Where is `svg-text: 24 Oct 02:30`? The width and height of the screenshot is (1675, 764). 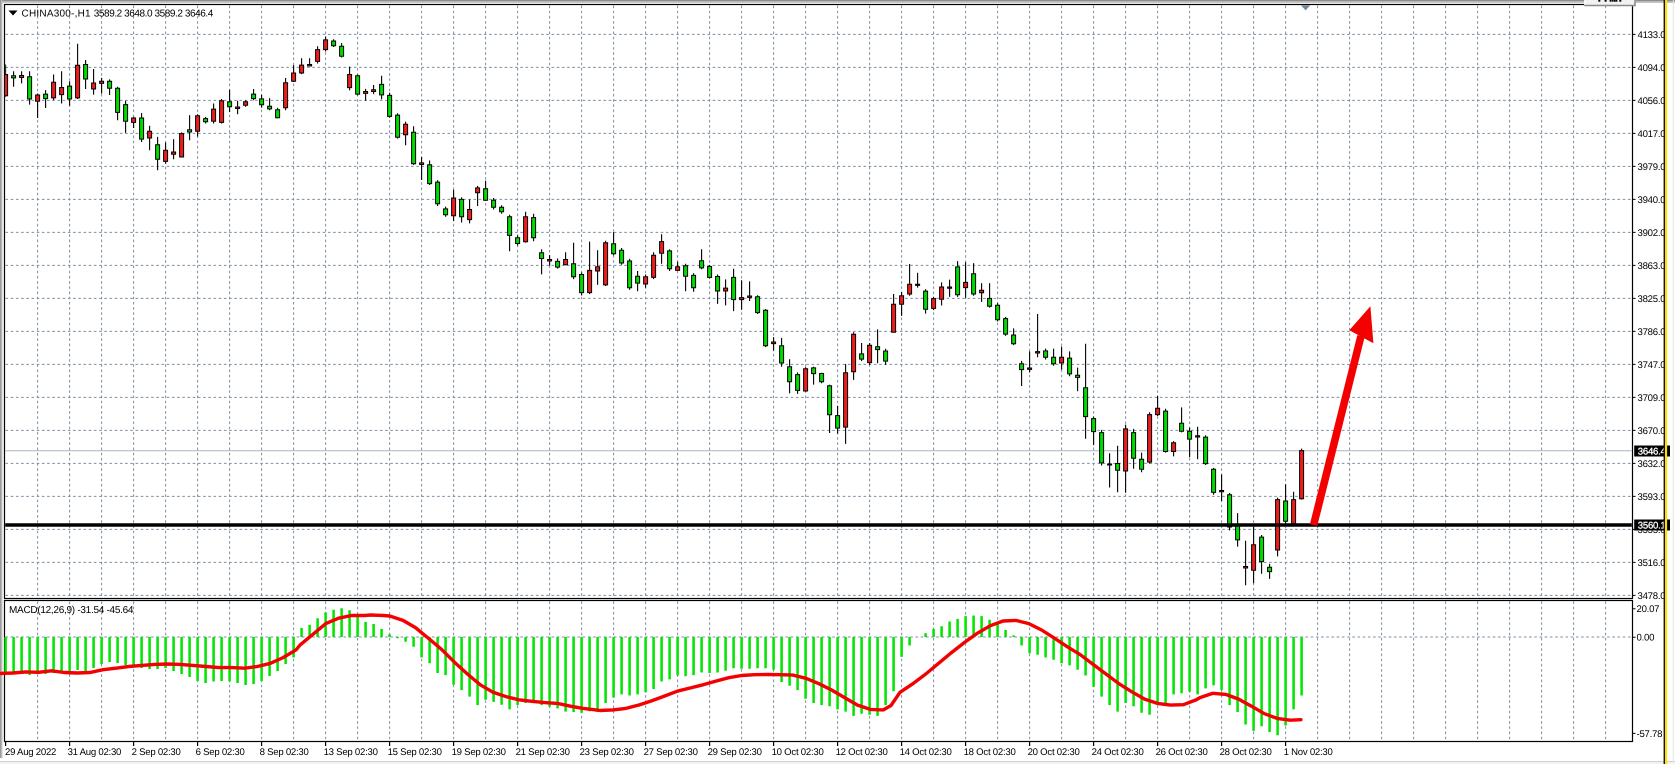
svg-text: 24 Oct 02:30 is located at coordinates (1118, 752).